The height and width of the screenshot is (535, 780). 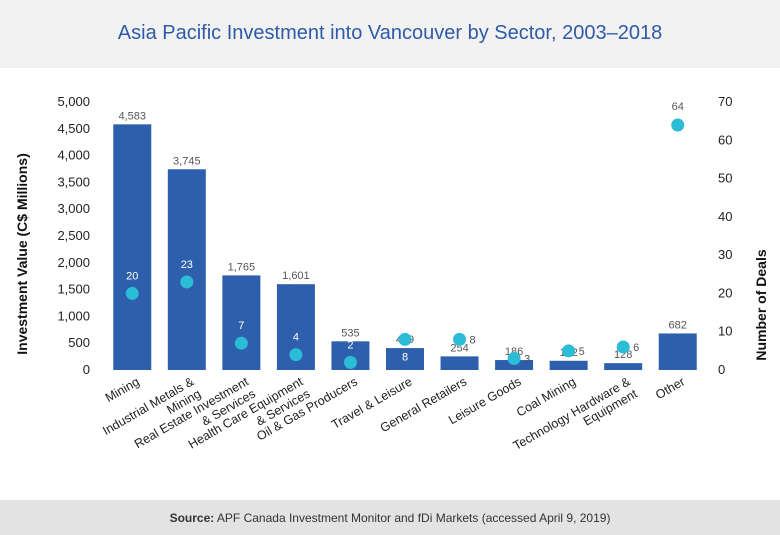 I want to click on y-axis-title: Investment Value (C$ Millions), so click(x=22, y=254).